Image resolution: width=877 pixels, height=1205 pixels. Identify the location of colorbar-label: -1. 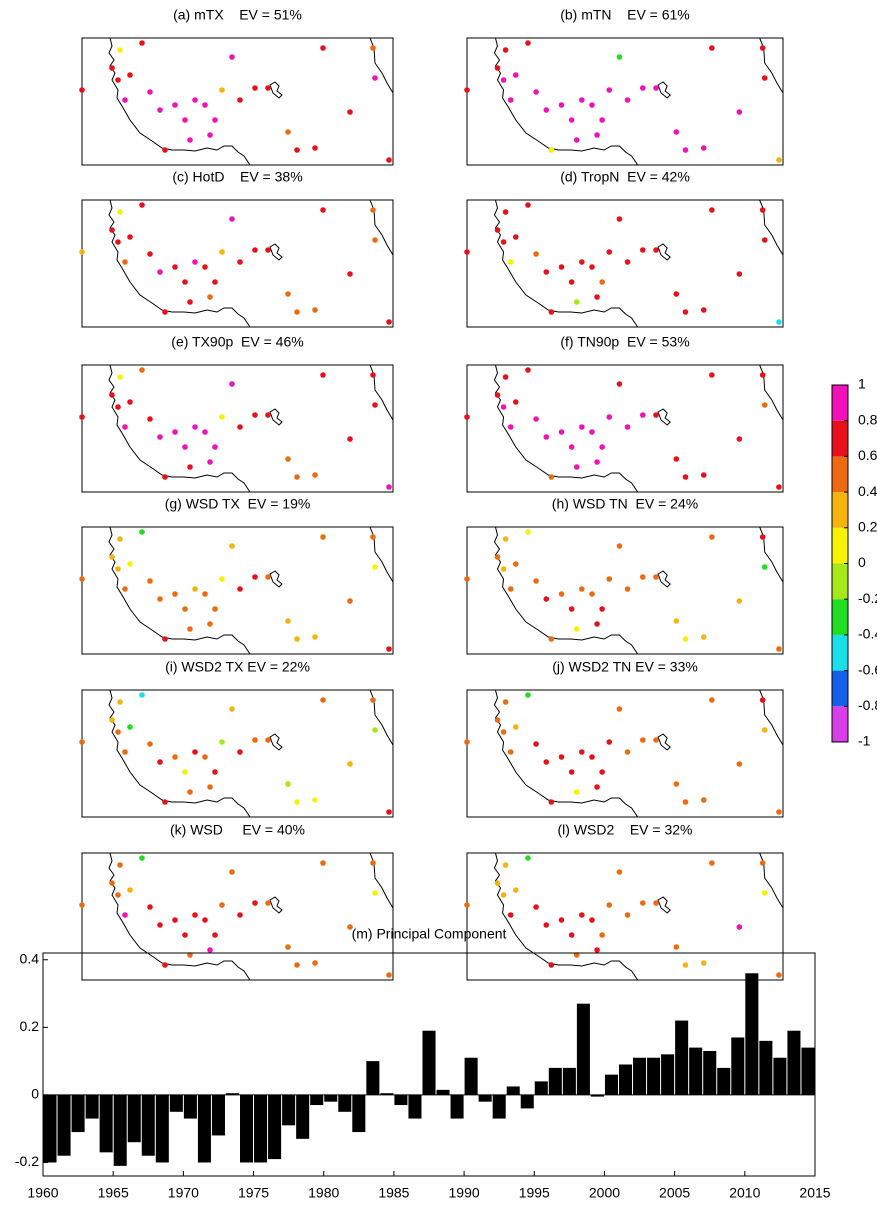
(864, 741).